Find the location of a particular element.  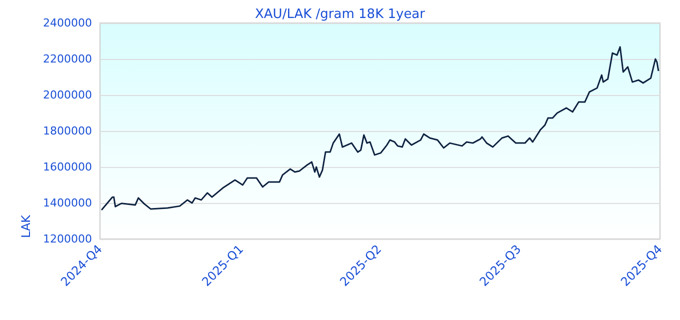

y-tick-label: 1400000 is located at coordinates (67, 203).